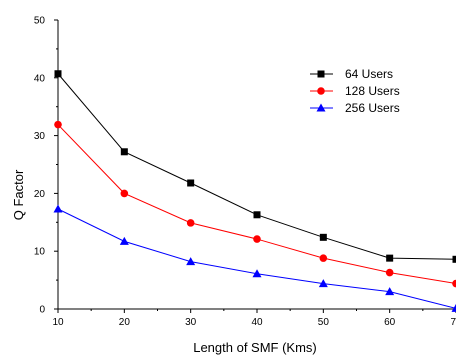  I want to click on x-tick-label: 60, so click(390, 322).